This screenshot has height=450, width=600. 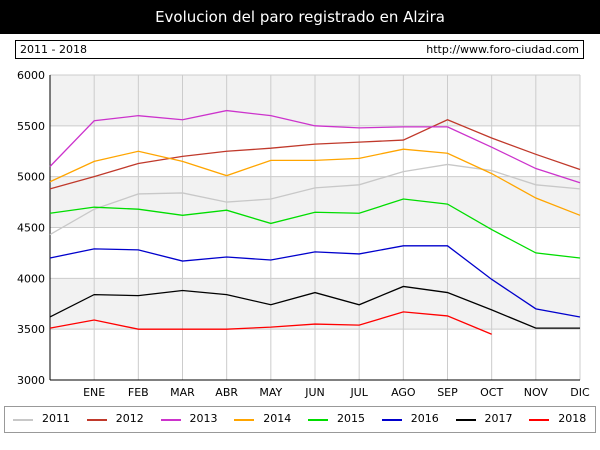 I want to click on y-tick-label: 4500, so click(x=31, y=228).